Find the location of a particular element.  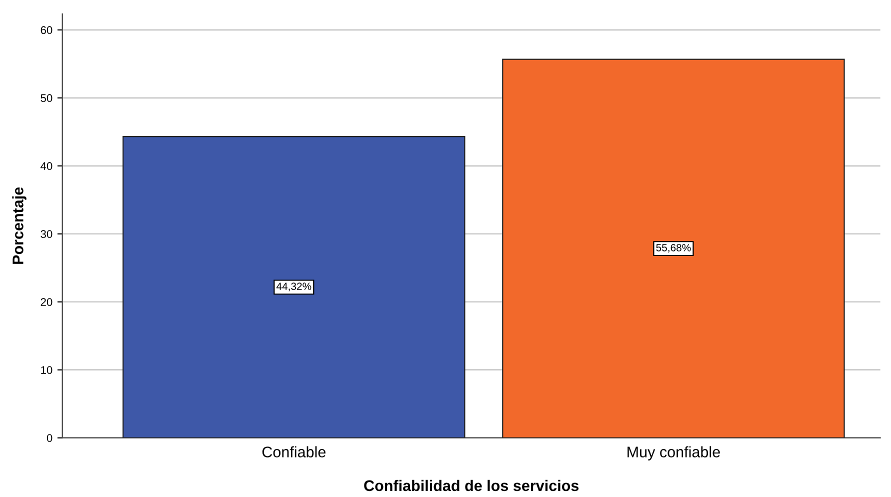

y-tick-label: 10 is located at coordinates (46, 370).